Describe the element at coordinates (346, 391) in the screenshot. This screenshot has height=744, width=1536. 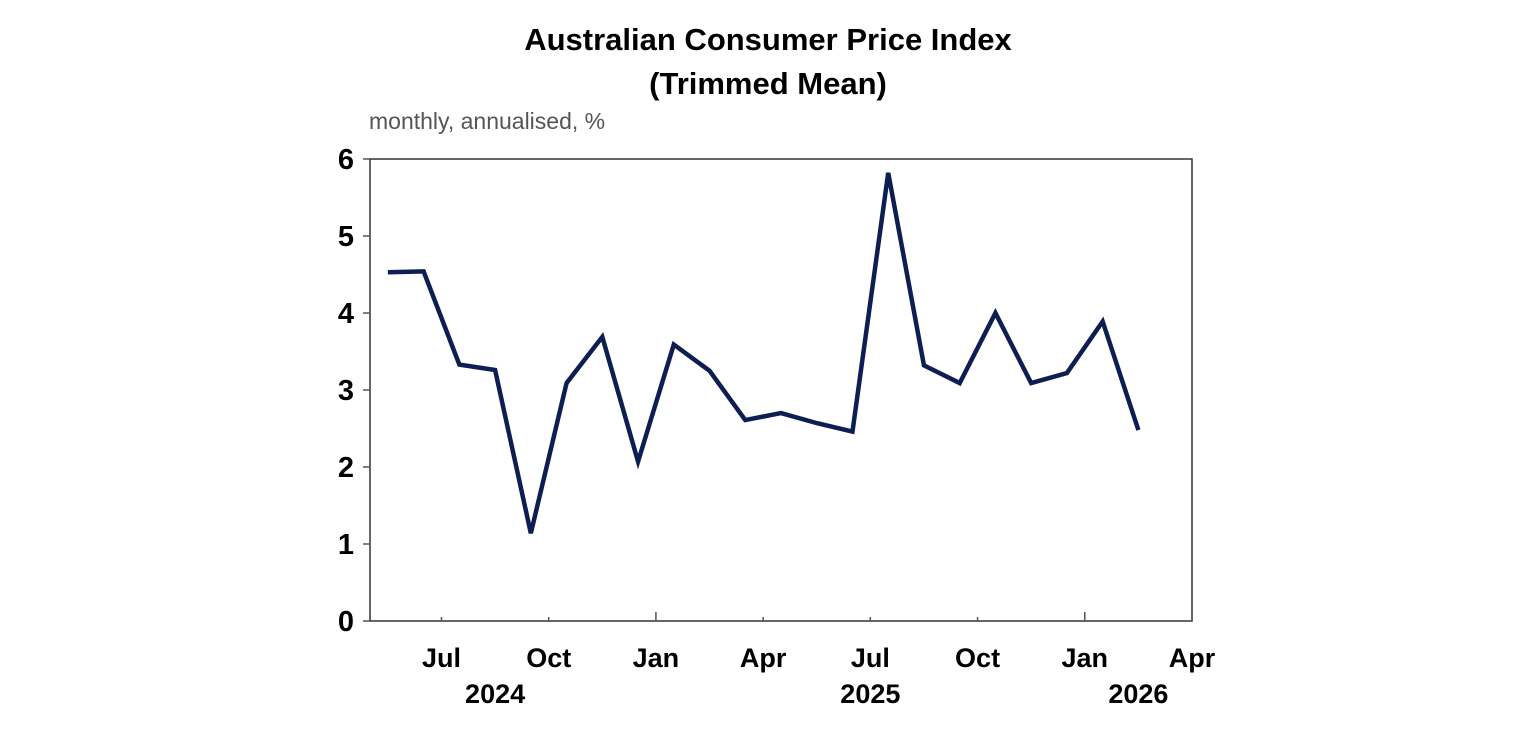
I see `y-tick-label: 3` at that location.